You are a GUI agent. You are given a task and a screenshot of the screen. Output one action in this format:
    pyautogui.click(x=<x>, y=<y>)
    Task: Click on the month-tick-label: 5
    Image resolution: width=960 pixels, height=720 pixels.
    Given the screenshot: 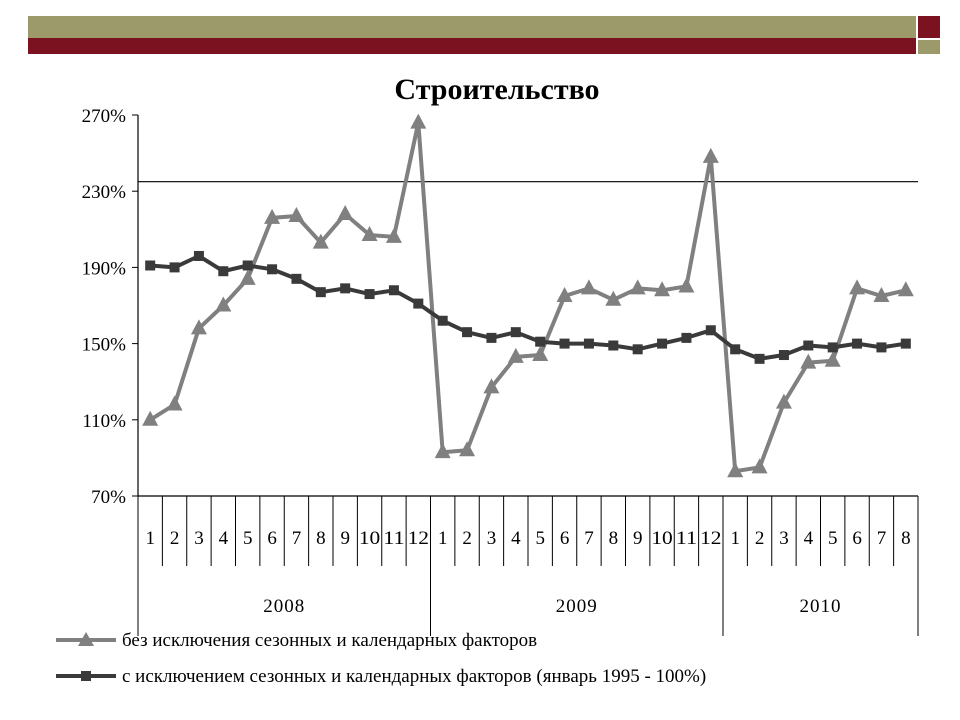 What is the action you would take?
    pyautogui.click(x=248, y=538)
    